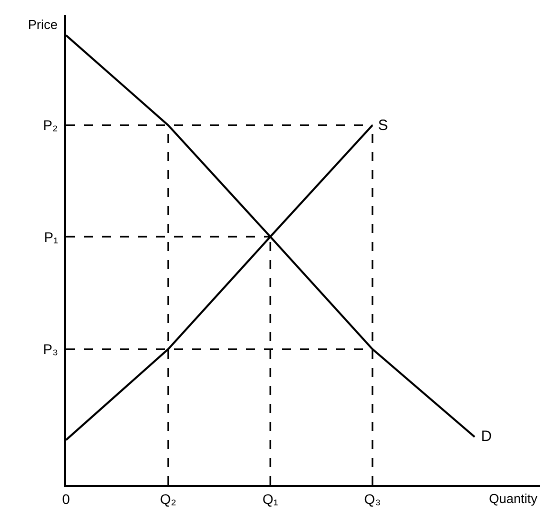 This screenshot has width=541, height=510. Describe the element at coordinates (486, 436) in the screenshot. I see `series-label: D` at that location.